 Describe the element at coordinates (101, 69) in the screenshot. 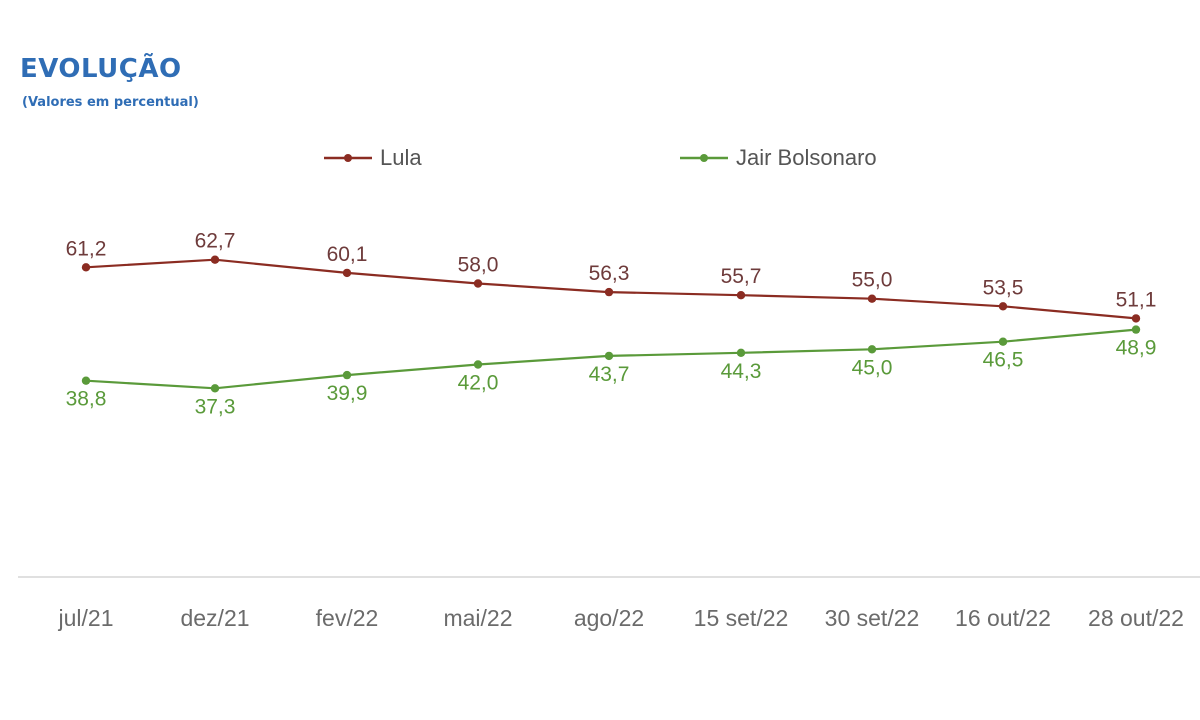

I see `chart-title: EVOLUÇÃO` at that location.